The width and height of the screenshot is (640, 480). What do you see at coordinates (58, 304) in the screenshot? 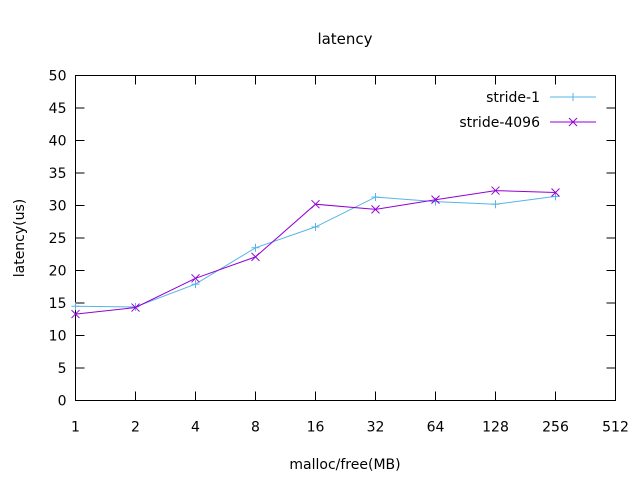
I see `y-tick-label: 15` at bounding box center [58, 304].